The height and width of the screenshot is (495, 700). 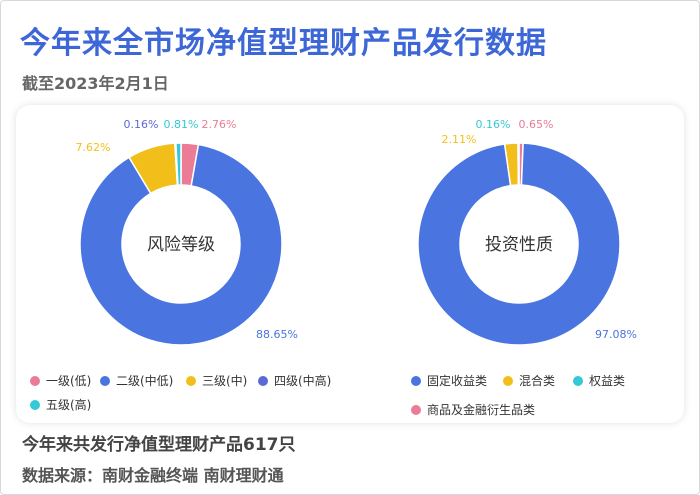 What do you see at coordinates (181, 124) in the screenshot?
I see `slice-value-label: 0.81%` at bounding box center [181, 124].